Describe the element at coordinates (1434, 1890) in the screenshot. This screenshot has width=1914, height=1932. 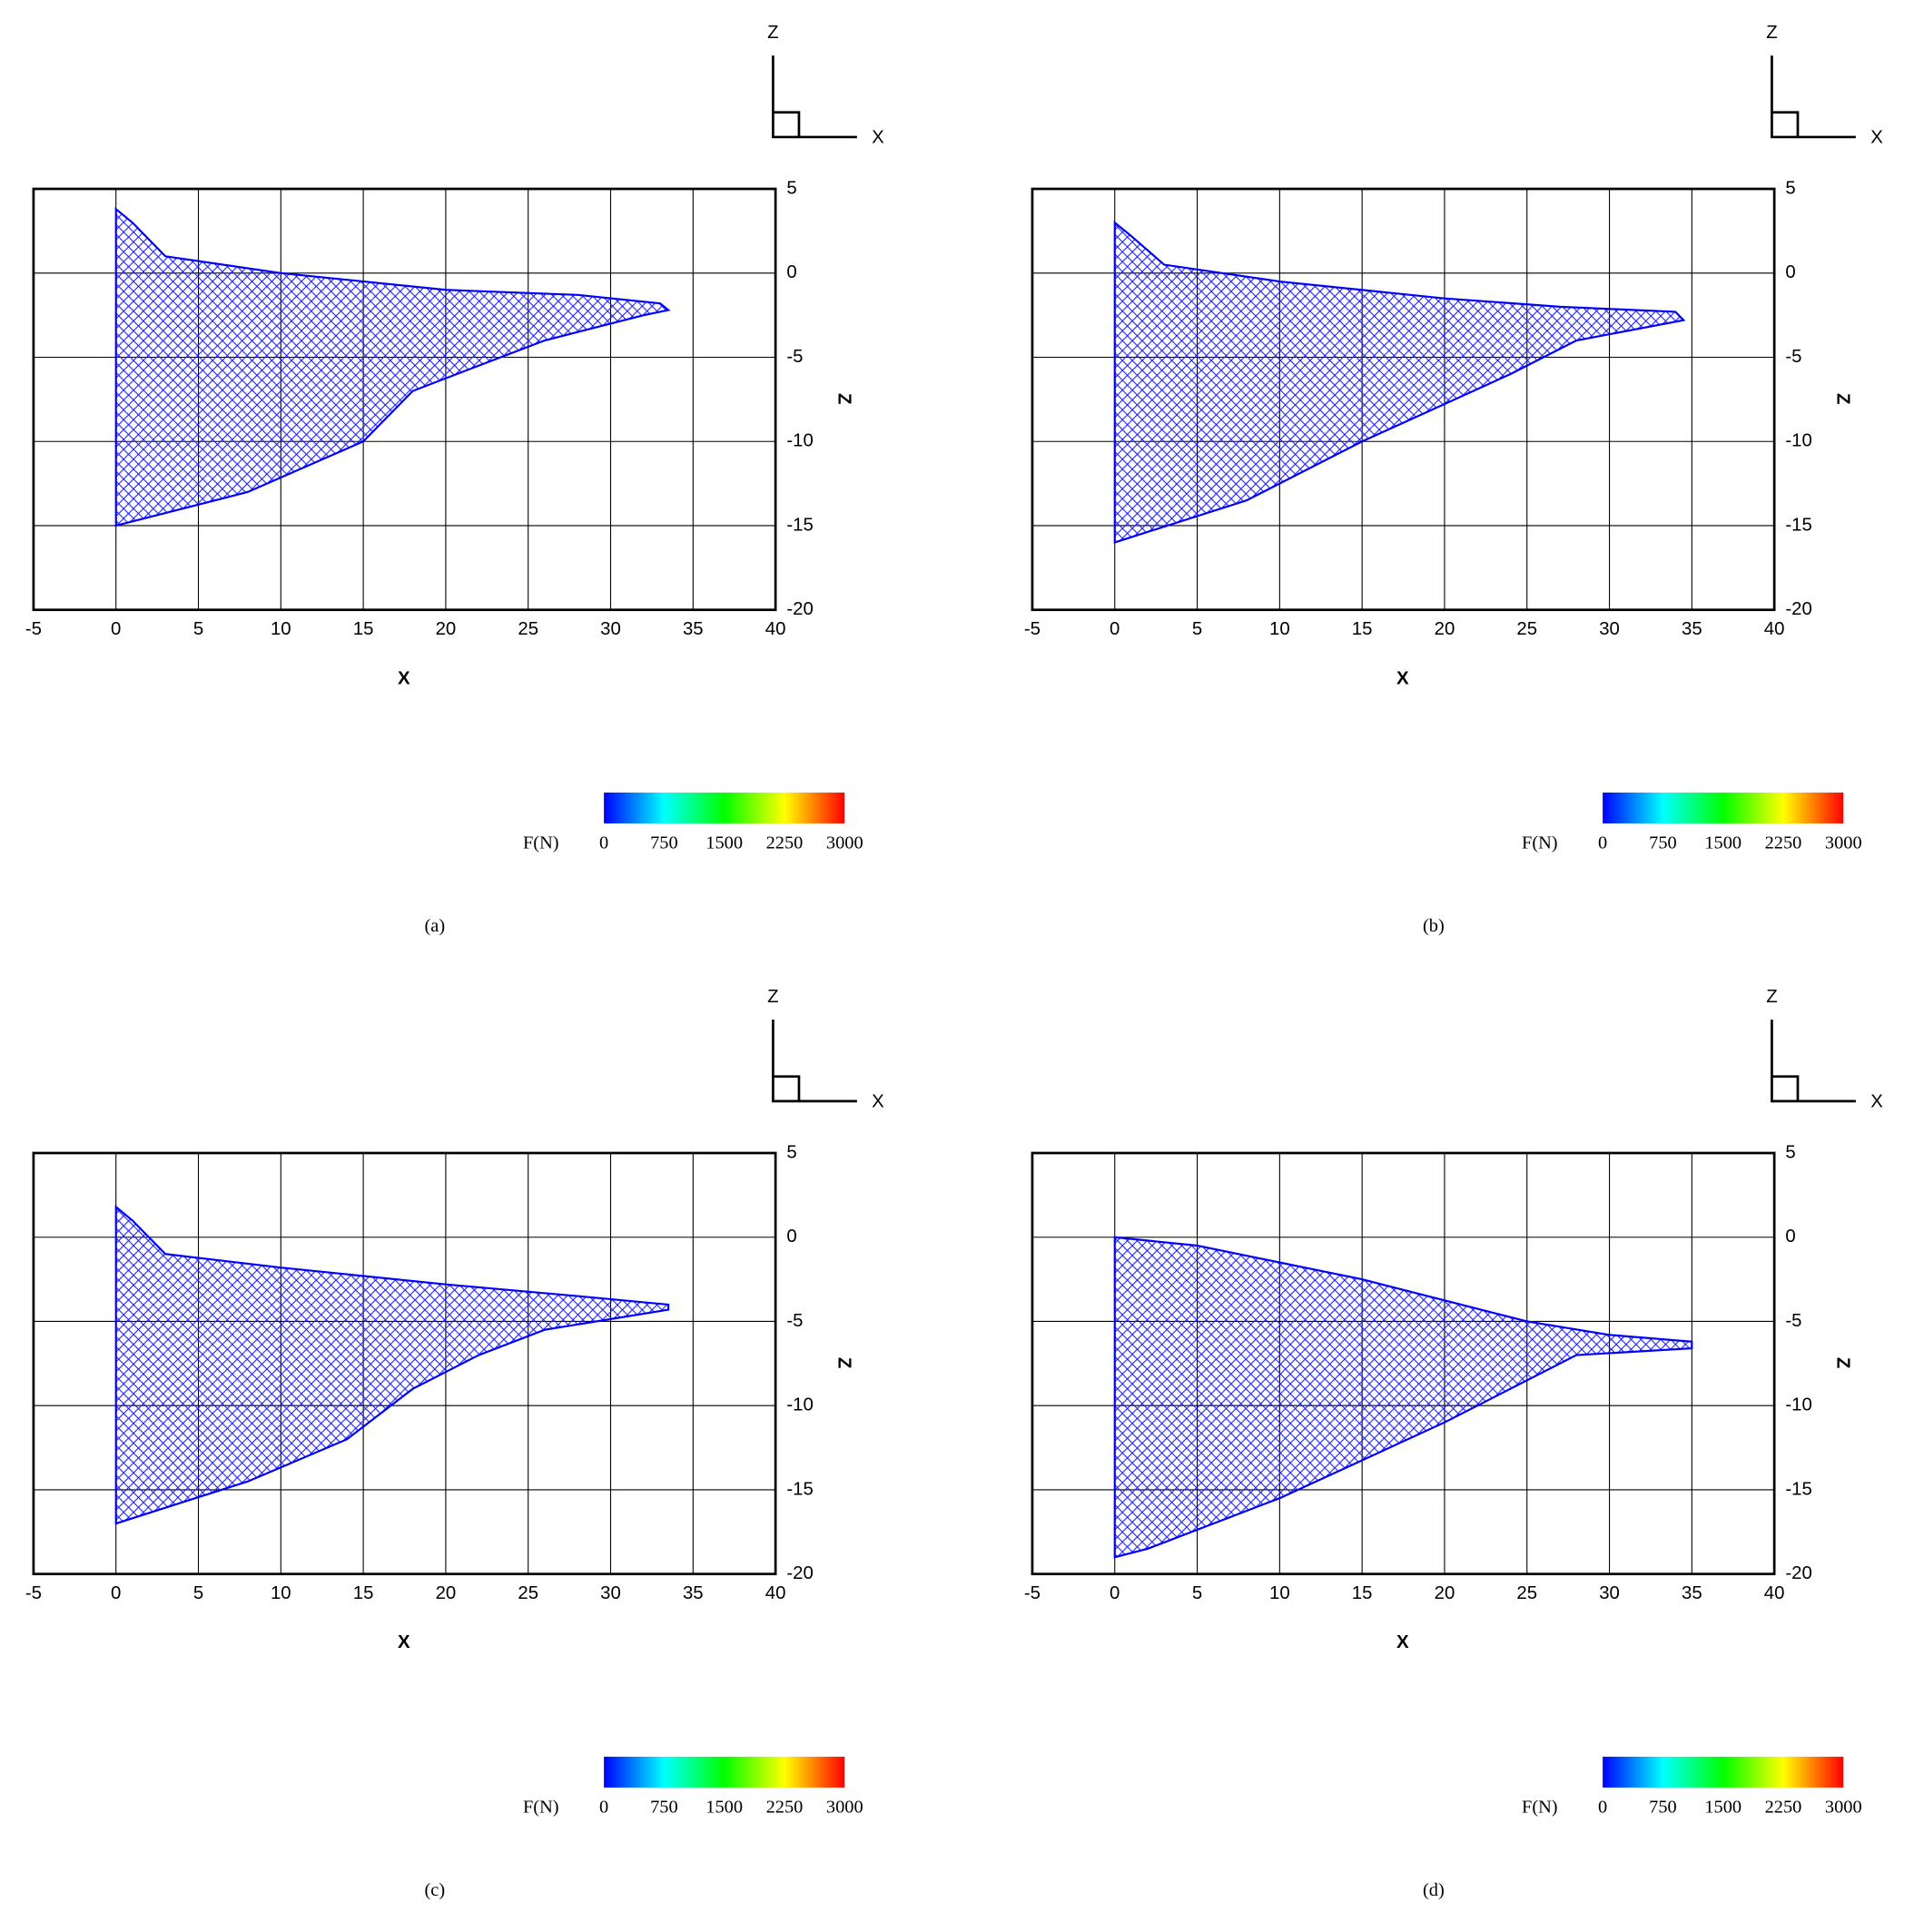
I see `caption: (d)` at that location.